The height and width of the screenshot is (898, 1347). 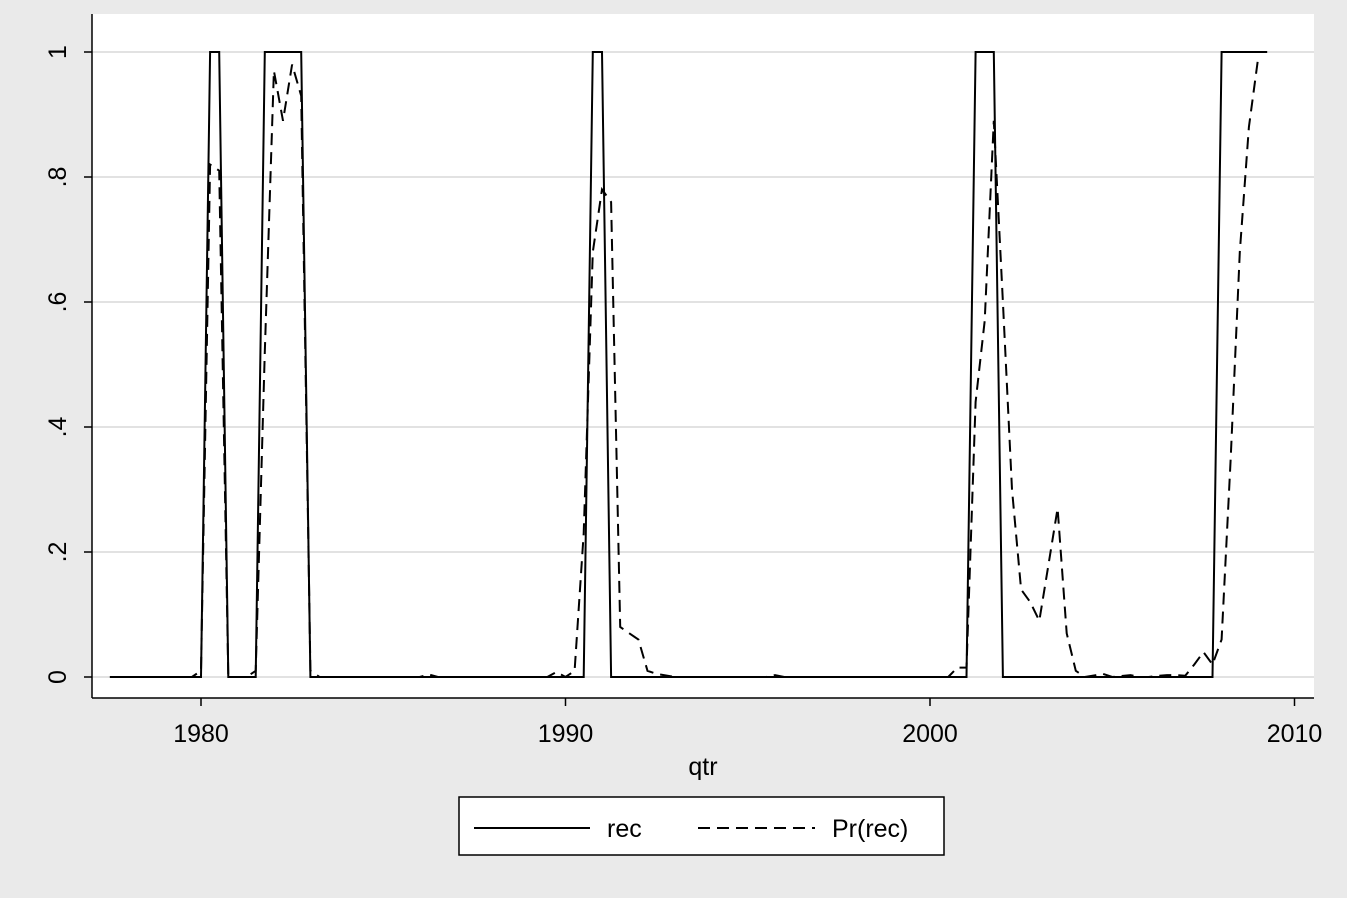 I want to click on legend-box, so click(x=701, y=826).